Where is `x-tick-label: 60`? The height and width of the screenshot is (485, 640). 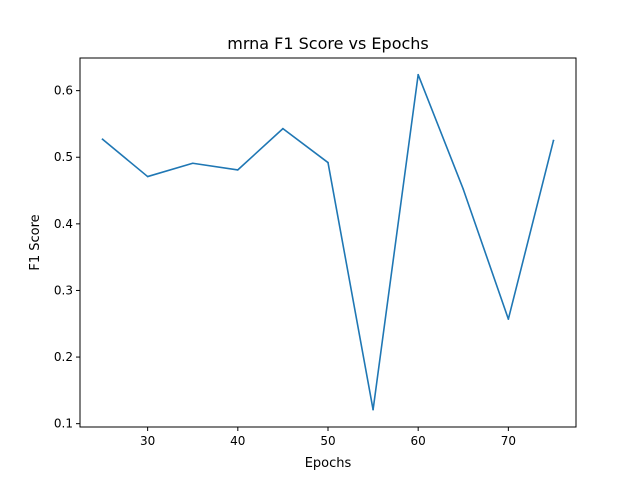
x-tick-label: 60 is located at coordinates (418, 441).